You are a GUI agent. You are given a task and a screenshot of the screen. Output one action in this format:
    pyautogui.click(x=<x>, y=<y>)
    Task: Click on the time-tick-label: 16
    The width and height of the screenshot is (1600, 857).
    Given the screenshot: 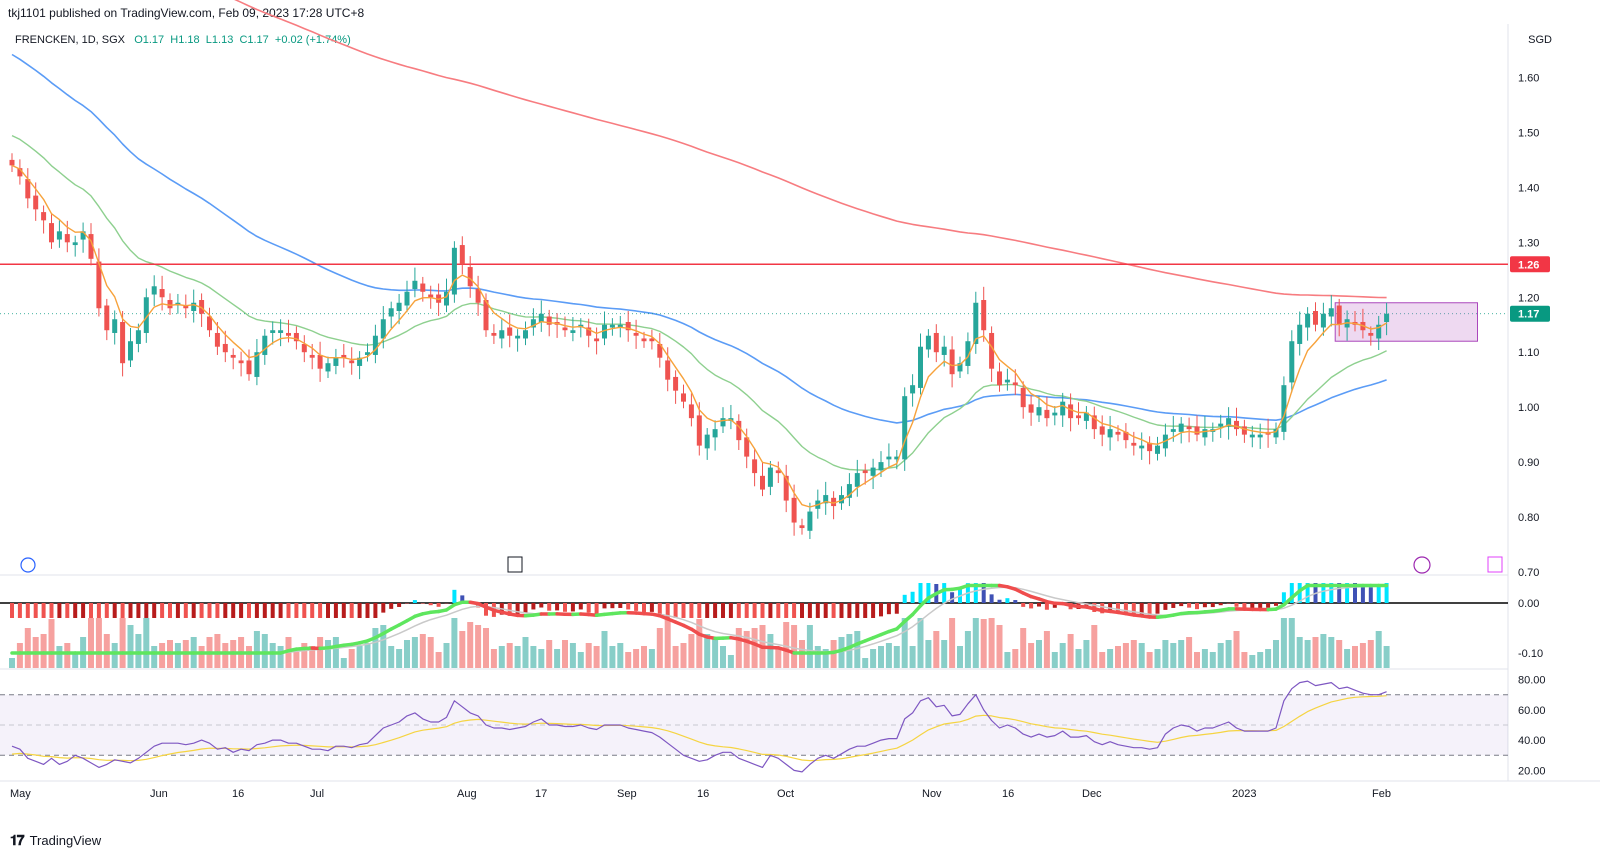 What is the action you would take?
    pyautogui.click(x=703, y=794)
    